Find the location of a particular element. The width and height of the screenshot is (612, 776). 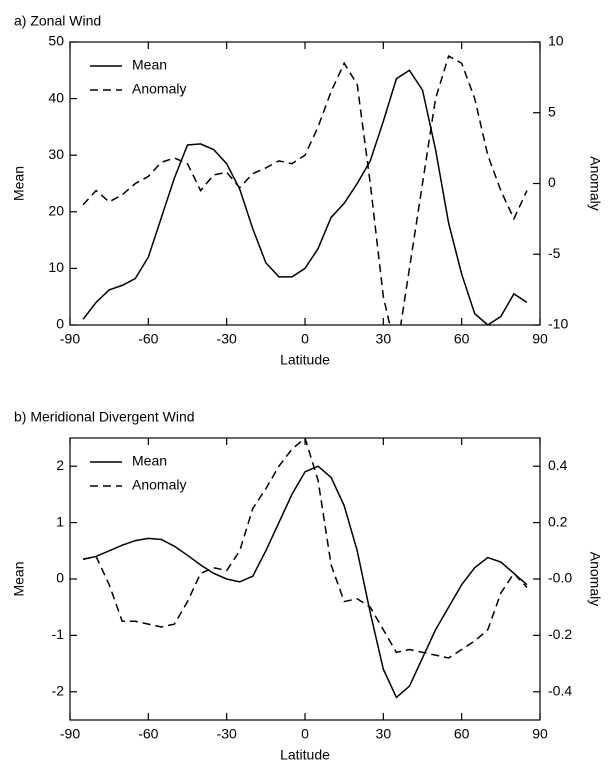

y-tick-label: 40 is located at coordinates (56, 97).